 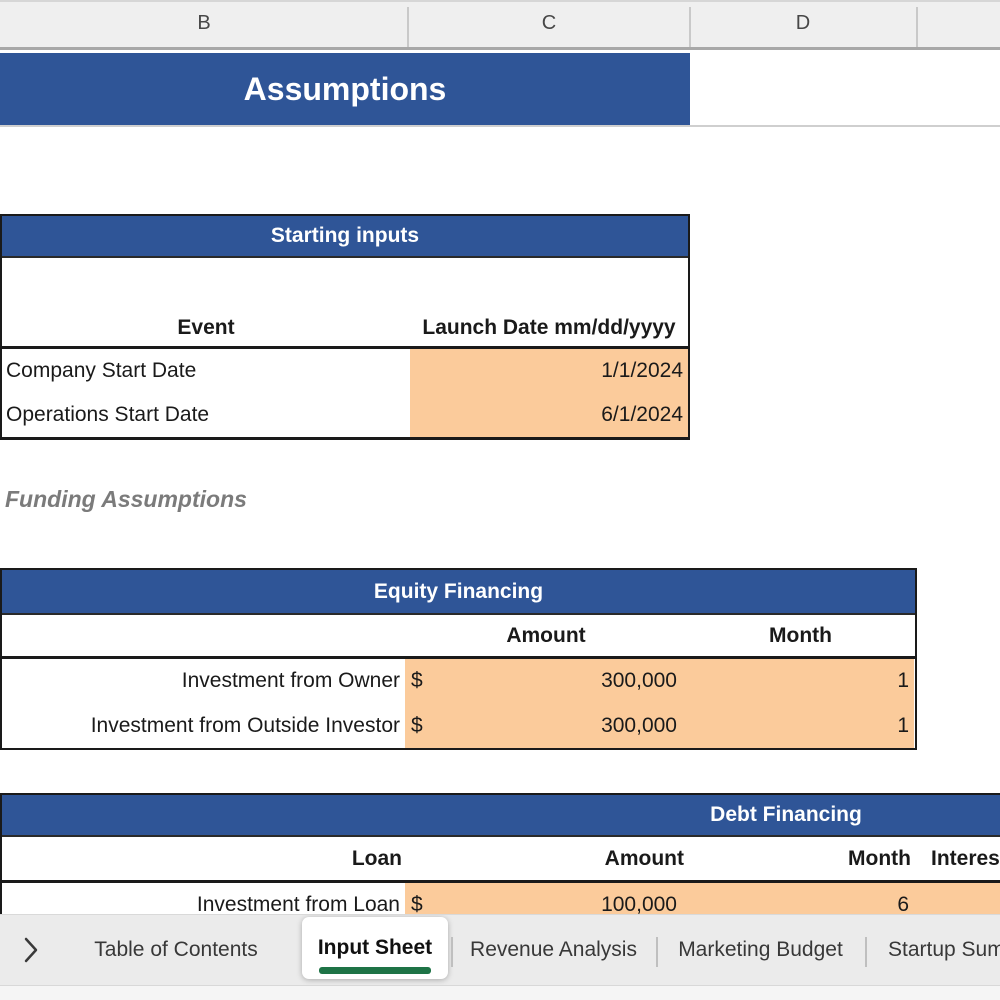 I want to click on equity-column-labels: Amount Month, so click(x=458, y=635).